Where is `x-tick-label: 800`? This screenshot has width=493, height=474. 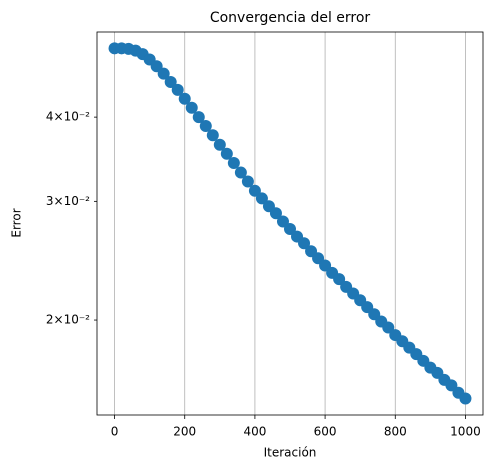
x-tick-label: 800 is located at coordinates (395, 432).